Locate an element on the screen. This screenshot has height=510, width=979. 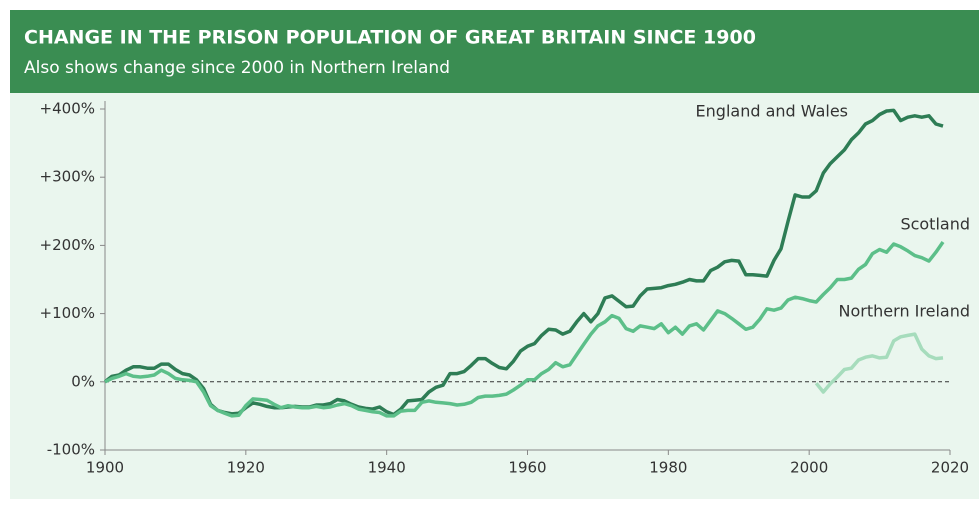
x-tick-label: 2020 is located at coordinates (950, 468).